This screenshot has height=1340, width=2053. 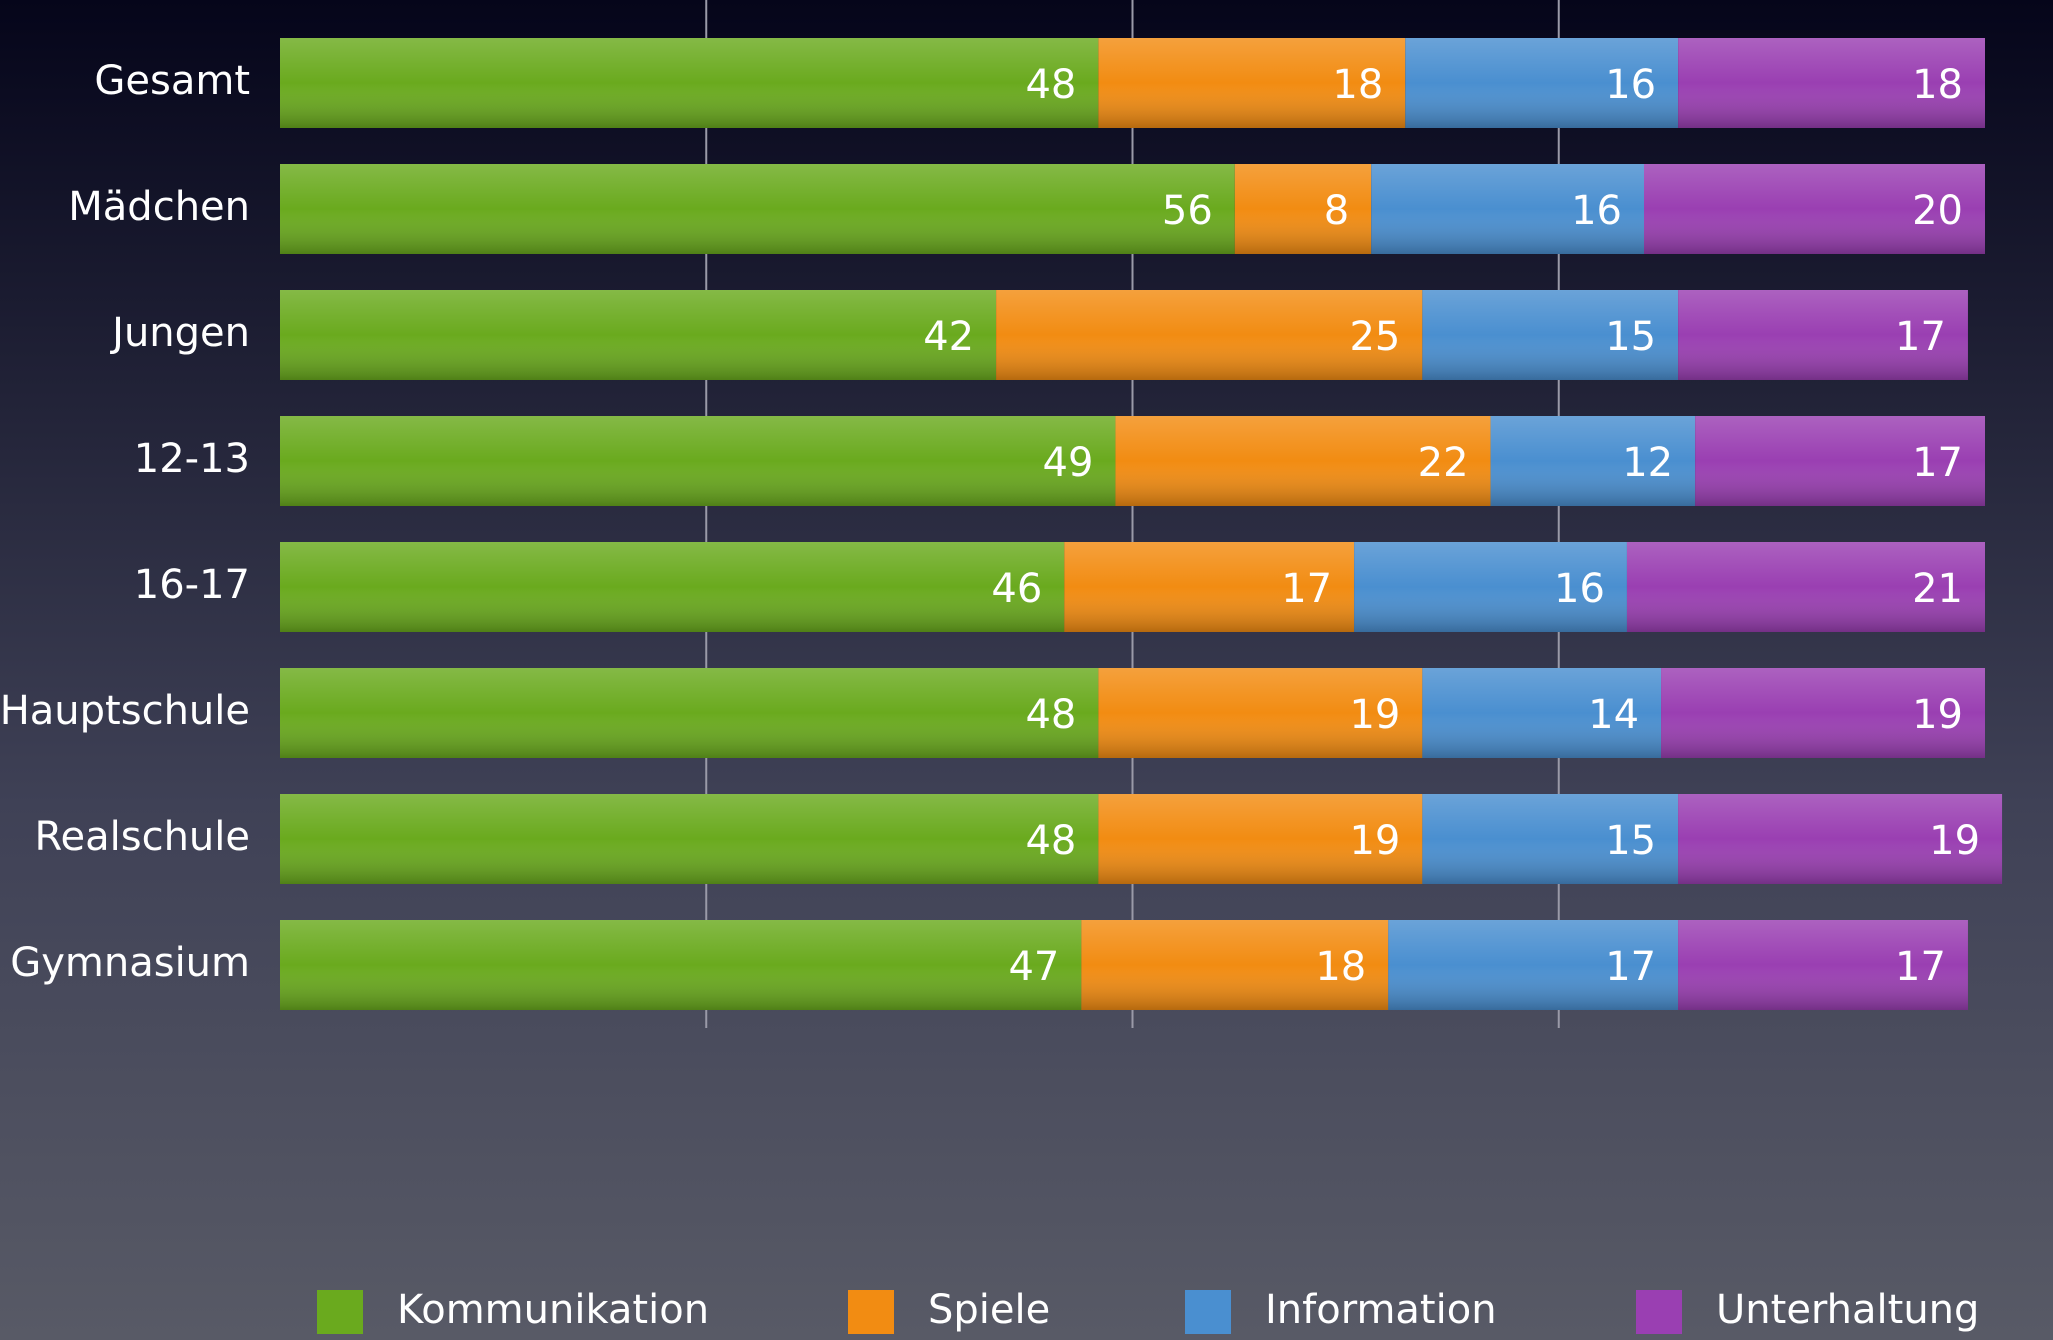 I want to click on data-label: 25, so click(x=1374, y=337).